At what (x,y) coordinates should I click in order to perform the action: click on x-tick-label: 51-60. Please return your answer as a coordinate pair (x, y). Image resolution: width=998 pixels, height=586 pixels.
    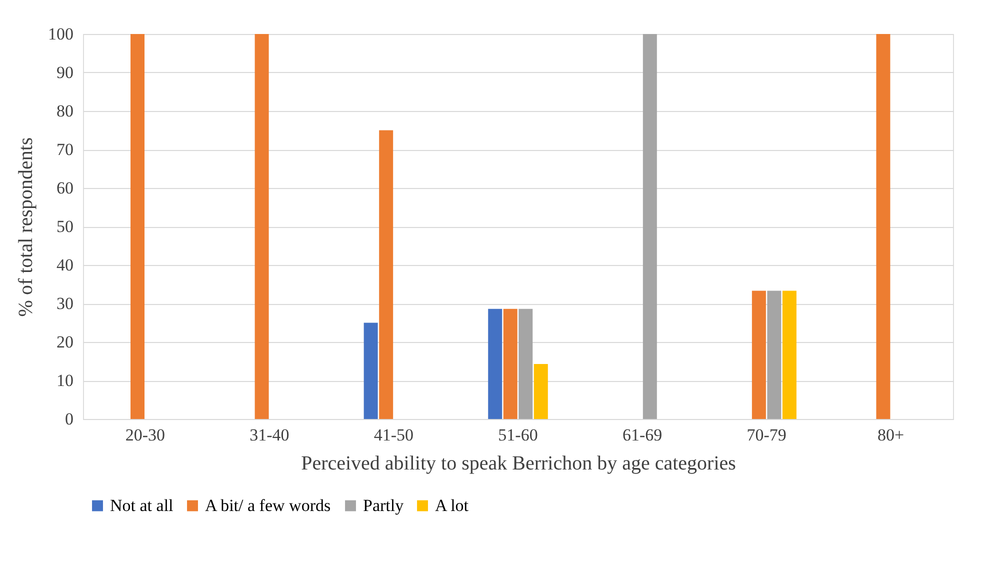
    Looking at the image, I should click on (518, 435).